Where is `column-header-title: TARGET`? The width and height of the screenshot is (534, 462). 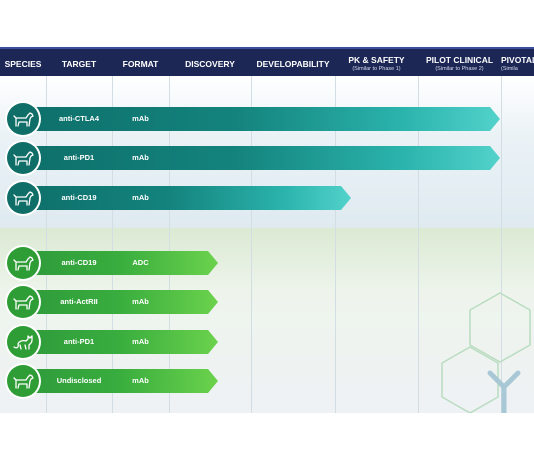
column-header-title: TARGET is located at coordinates (79, 63).